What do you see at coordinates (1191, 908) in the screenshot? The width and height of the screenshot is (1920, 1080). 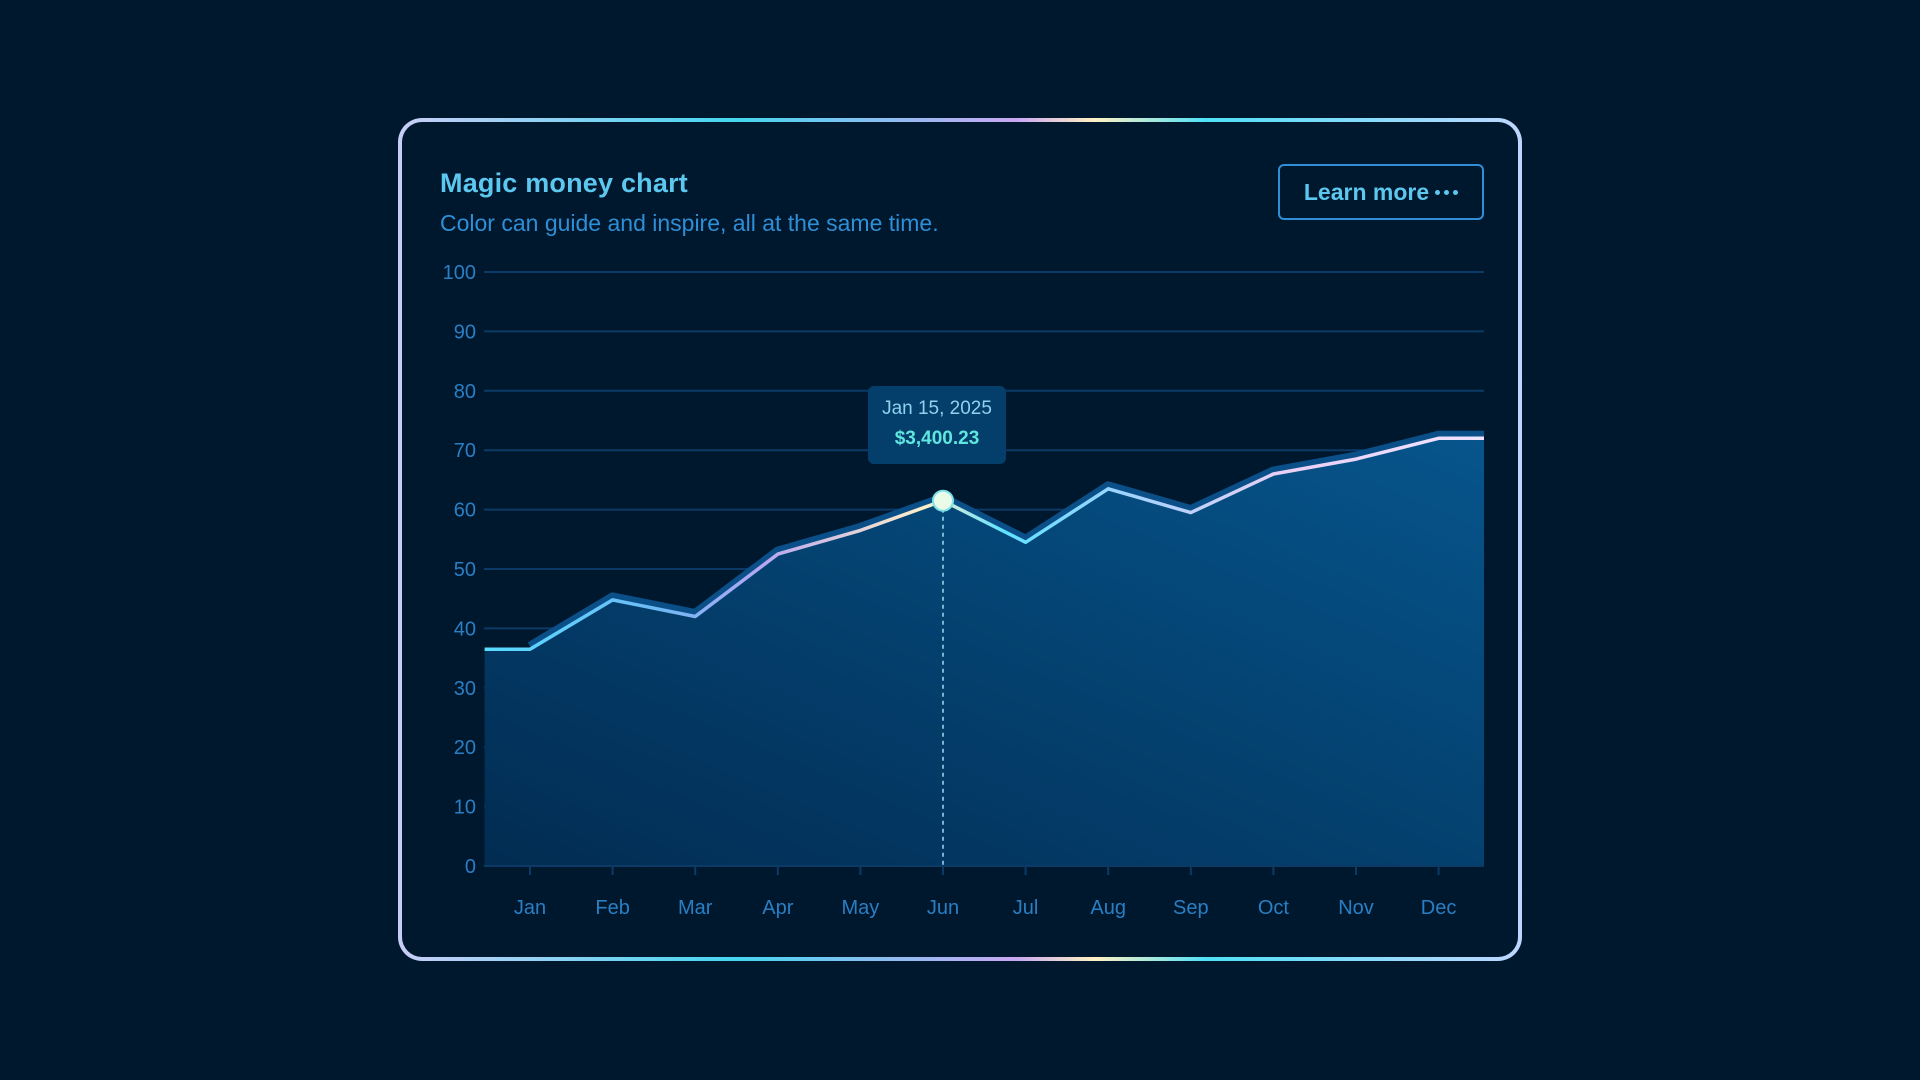 I see `x-tick-label-sep: Sep` at bounding box center [1191, 908].